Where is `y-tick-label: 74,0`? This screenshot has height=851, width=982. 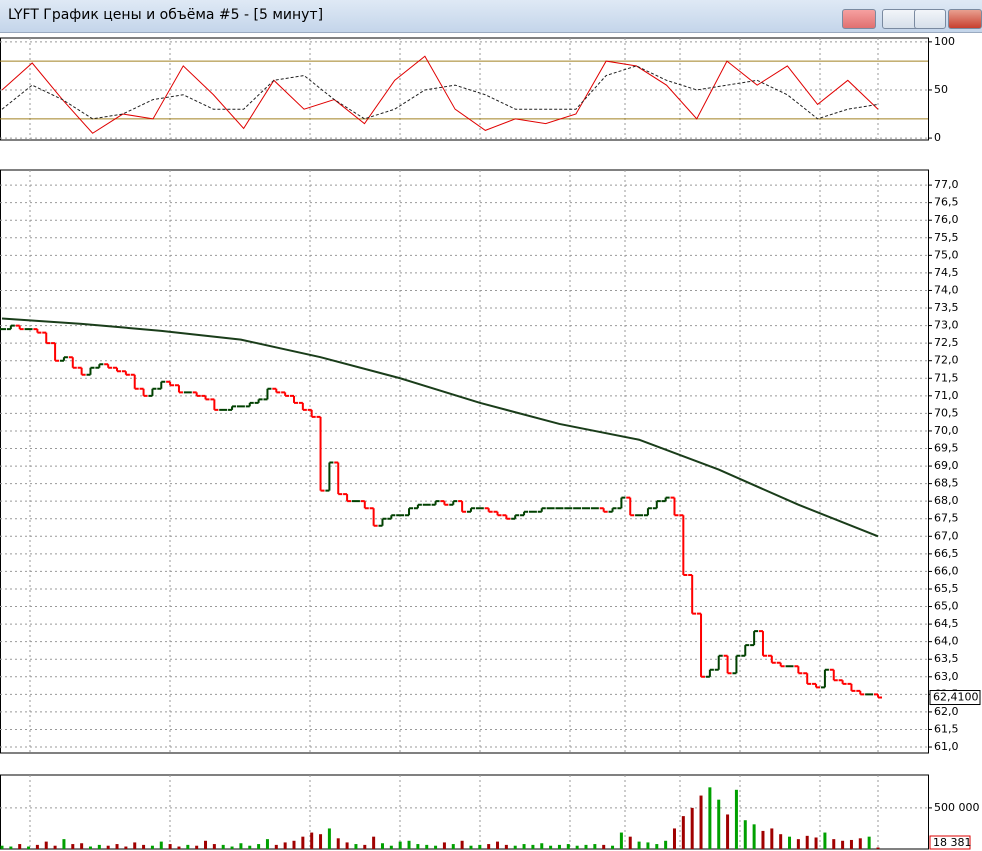 y-tick-label: 74,0 is located at coordinates (946, 289).